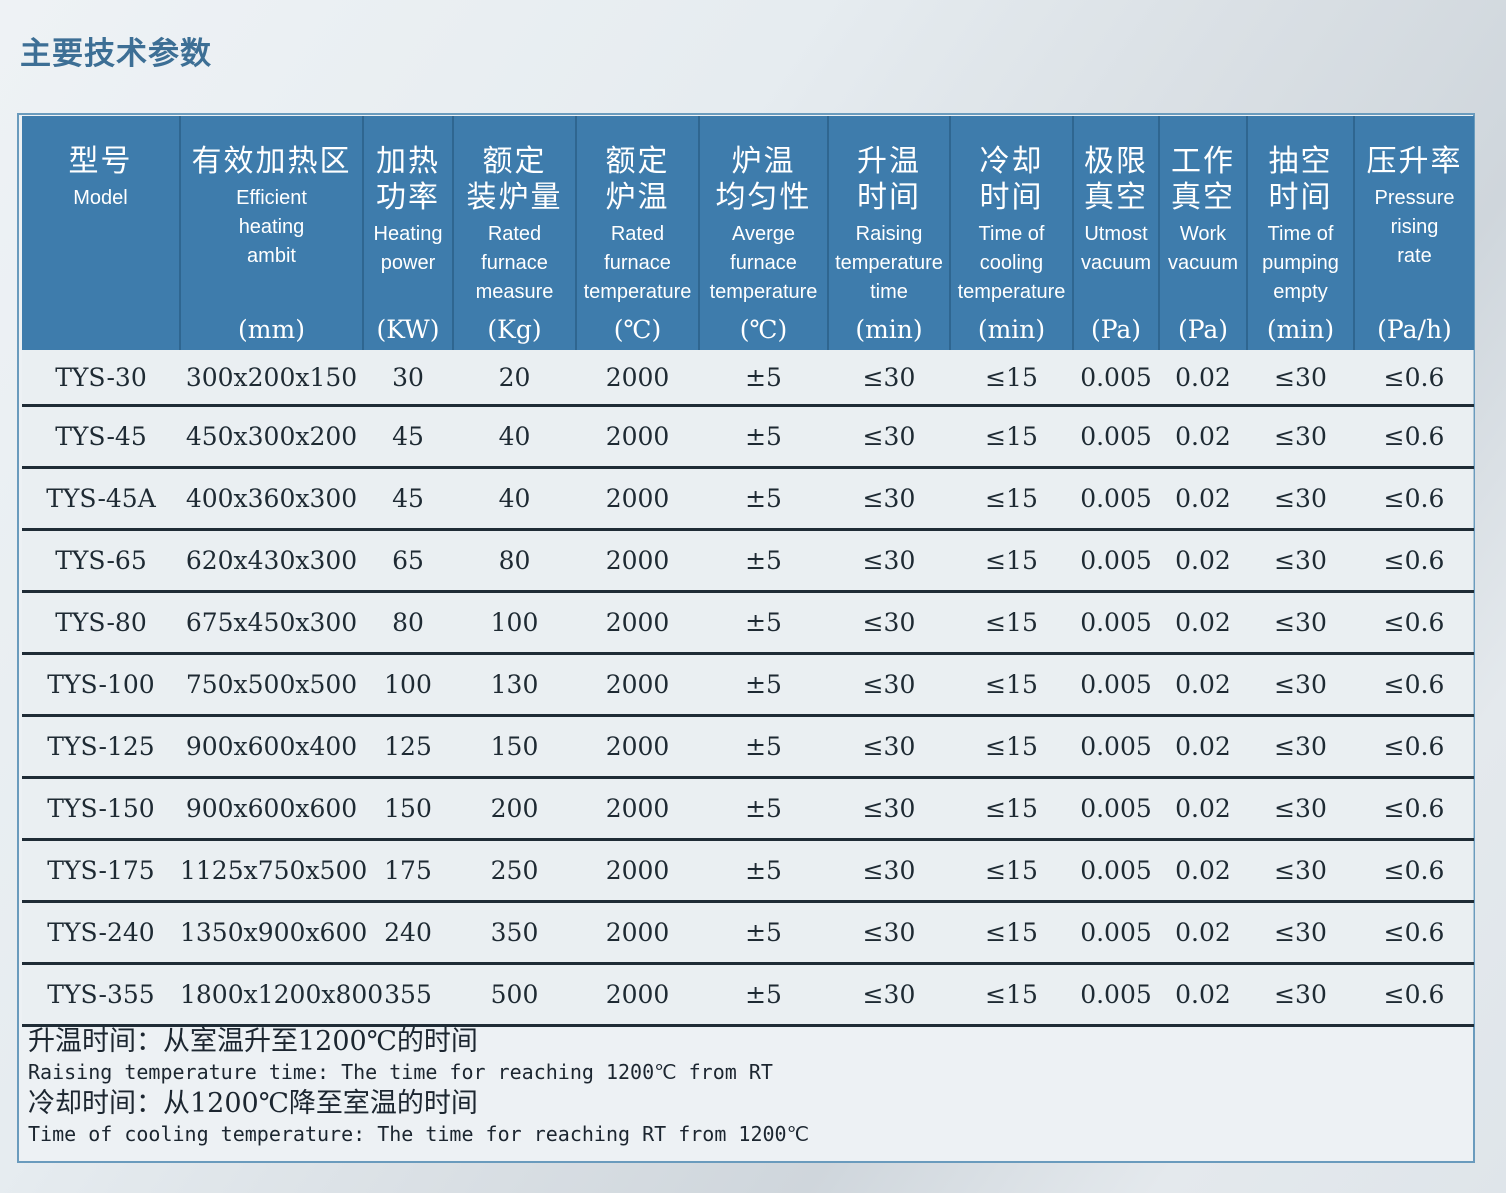  I want to click on column-header-zh: 冷却 时间, so click(1011, 179).